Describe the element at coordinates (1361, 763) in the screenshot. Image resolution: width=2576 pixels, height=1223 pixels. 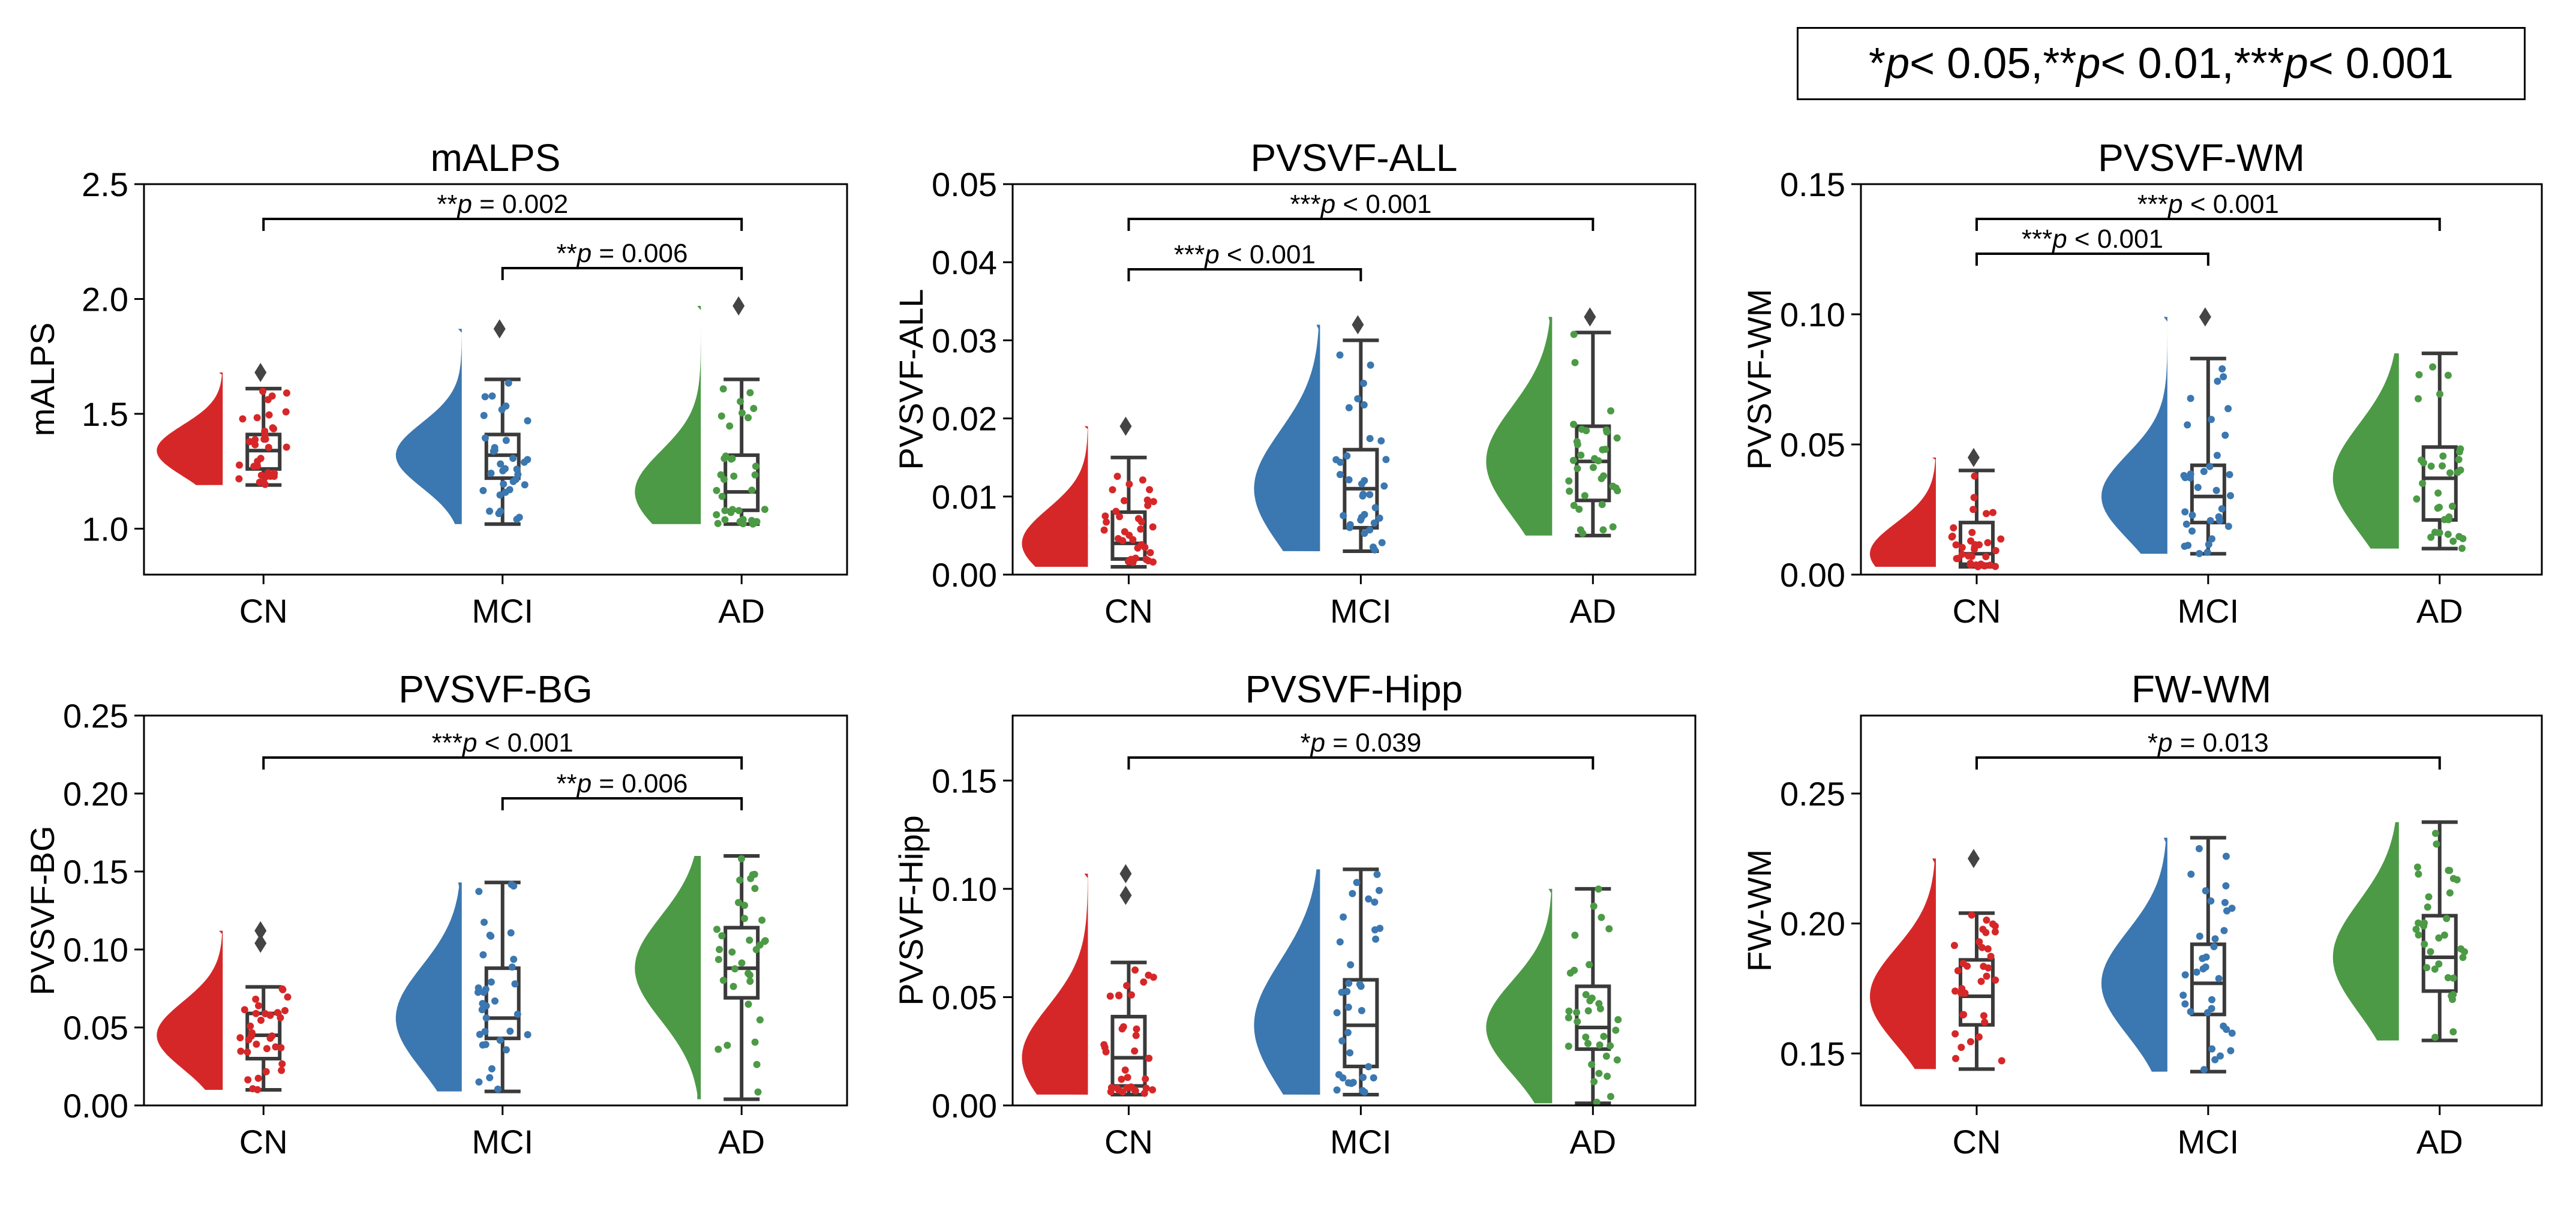
I see `significance-bracket` at that location.